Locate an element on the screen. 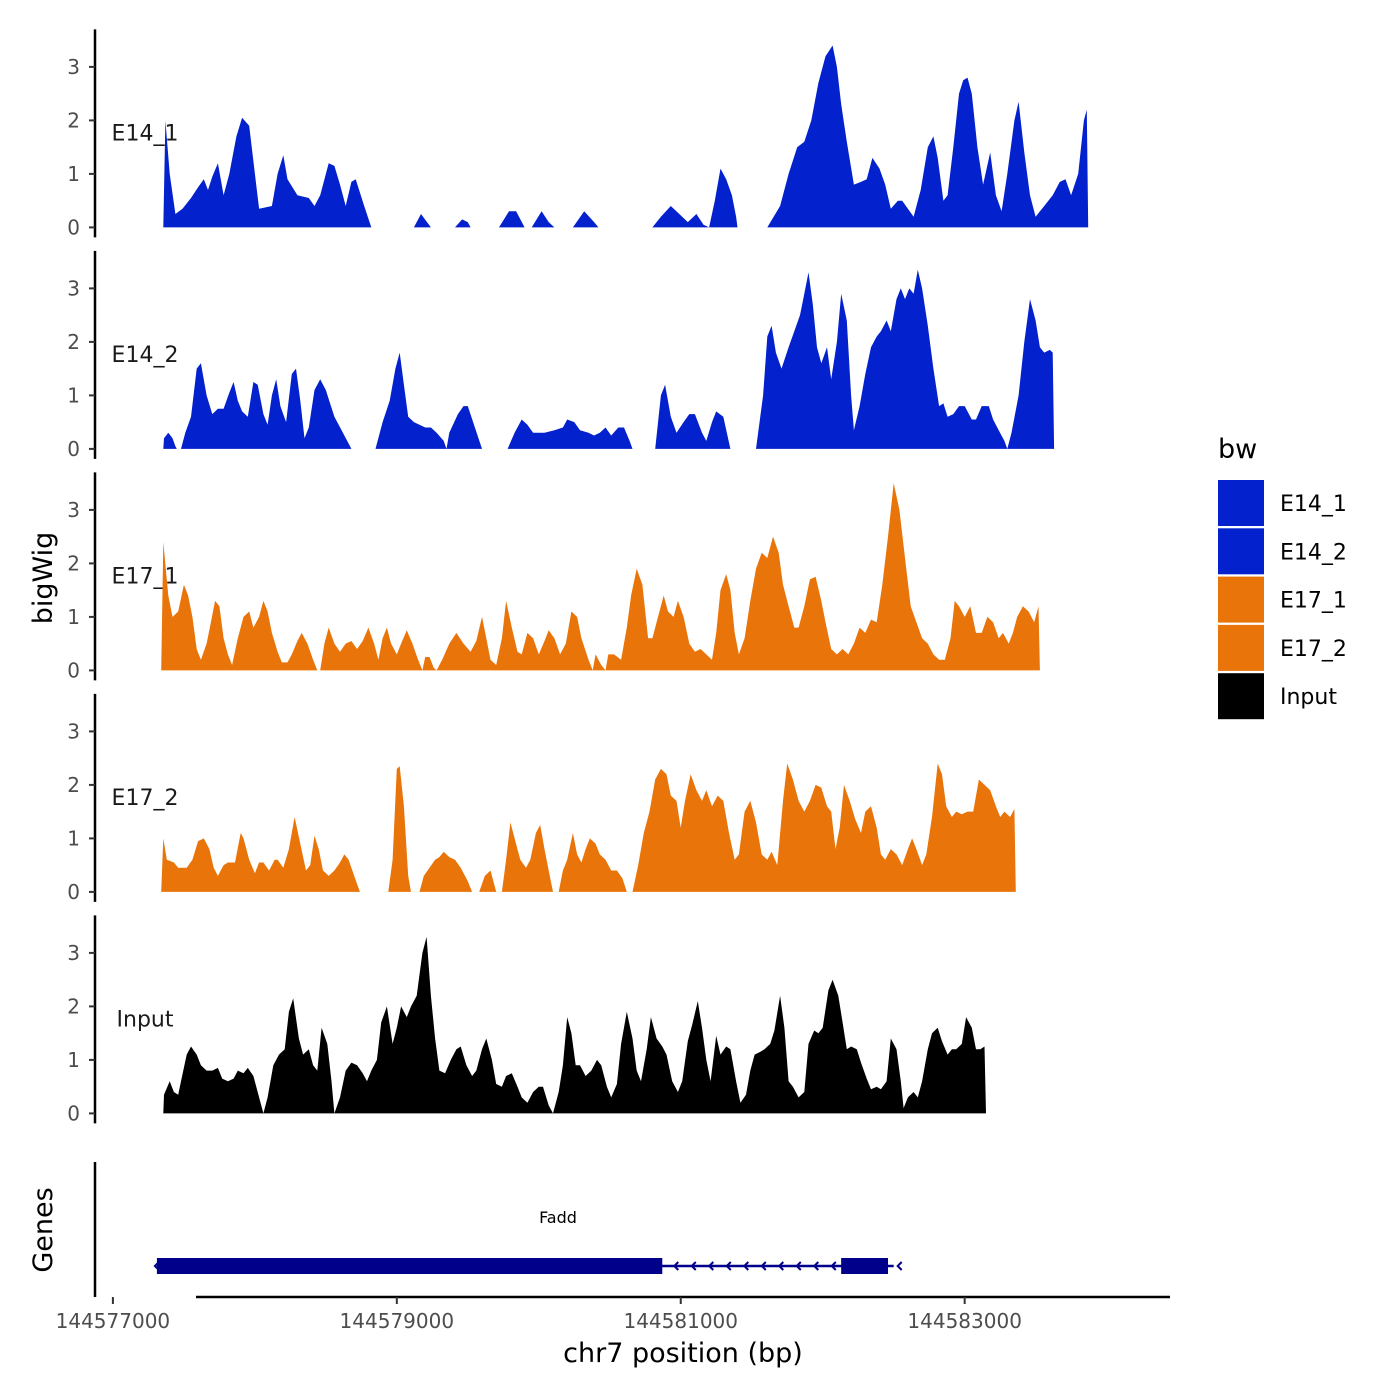 This screenshot has width=1400, height=1400. track-label: E17_1 is located at coordinates (145, 576).